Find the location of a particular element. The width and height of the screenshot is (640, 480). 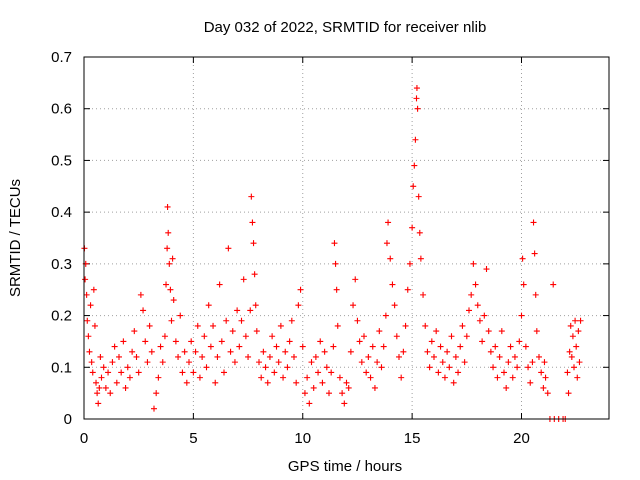

x-tick-labels: 0 5 10 15 20 is located at coordinates (305, 438).